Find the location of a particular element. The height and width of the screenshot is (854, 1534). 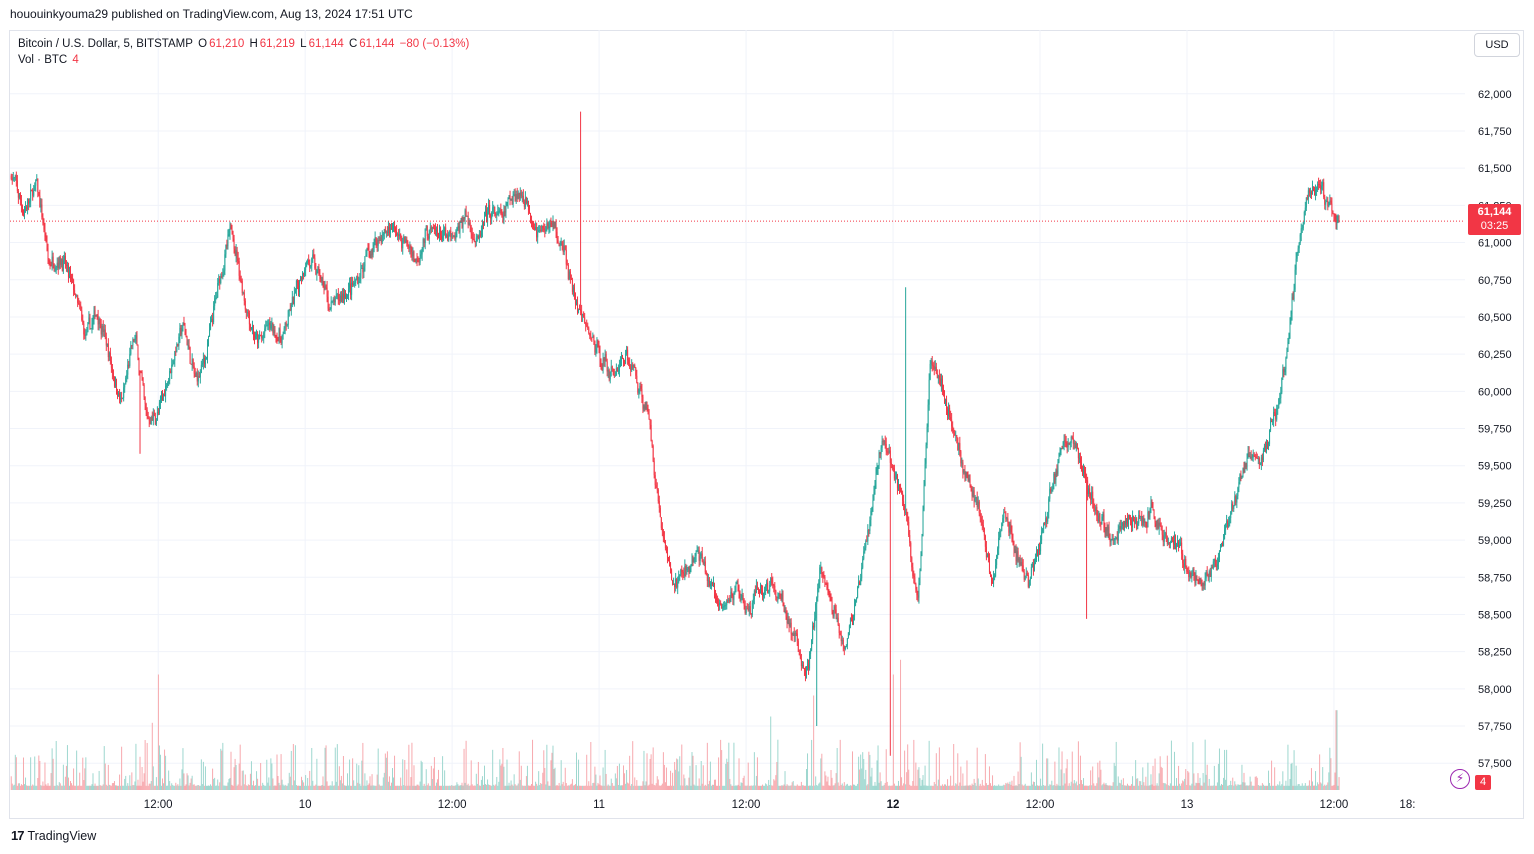

volume-value: 4 is located at coordinates (75, 60).